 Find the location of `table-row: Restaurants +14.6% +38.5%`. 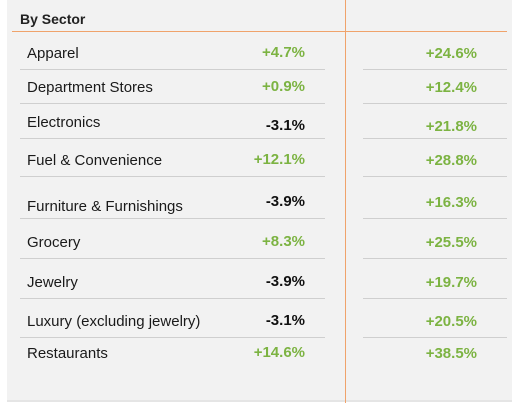

table-row: Restaurants +14.6% +38.5% is located at coordinates (263, 353).